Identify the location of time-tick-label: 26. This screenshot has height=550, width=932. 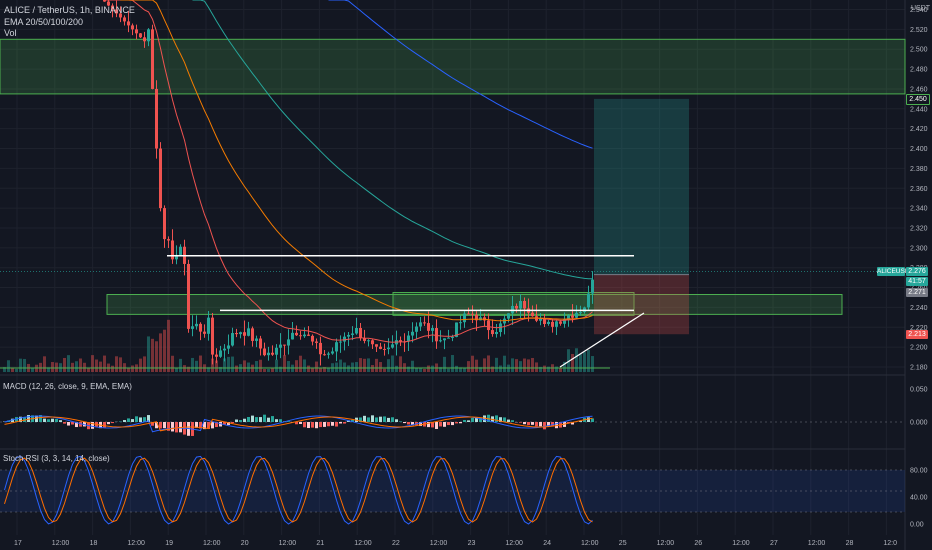
(698, 543).